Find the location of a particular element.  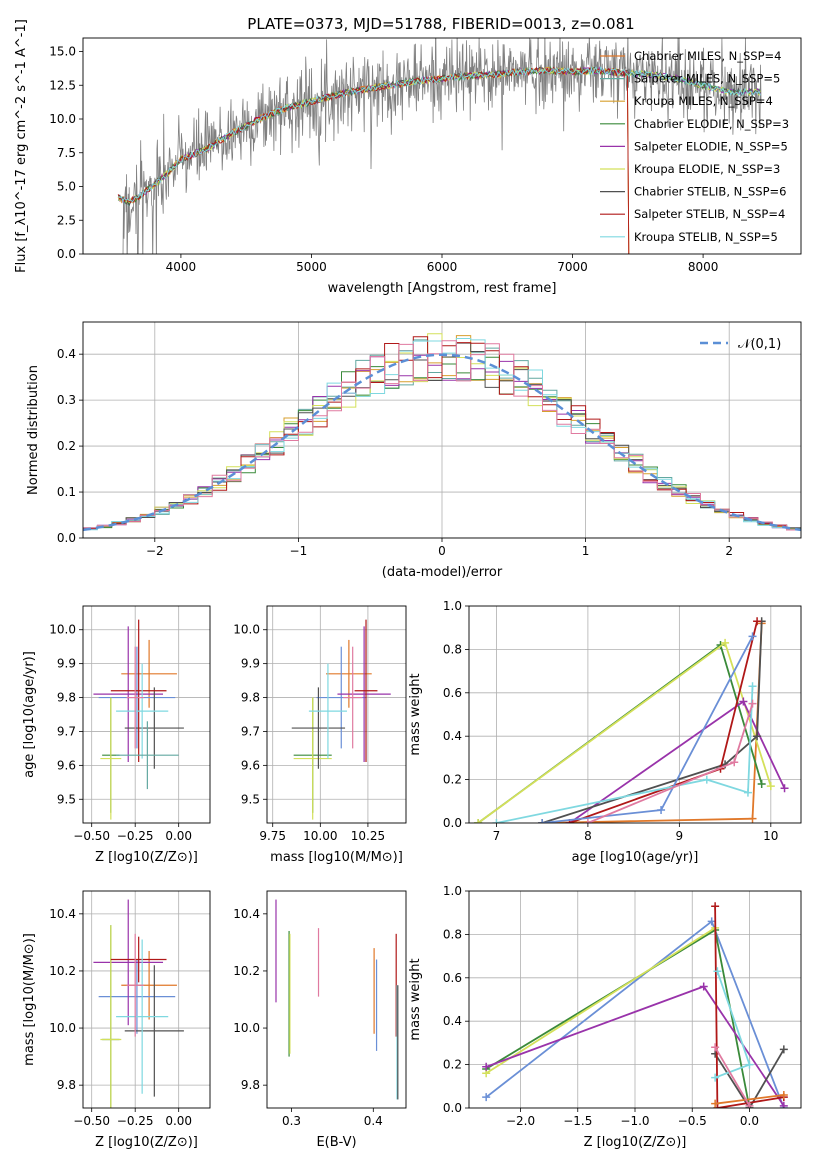

x-tick-label: 2 is located at coordinates (729, 551).